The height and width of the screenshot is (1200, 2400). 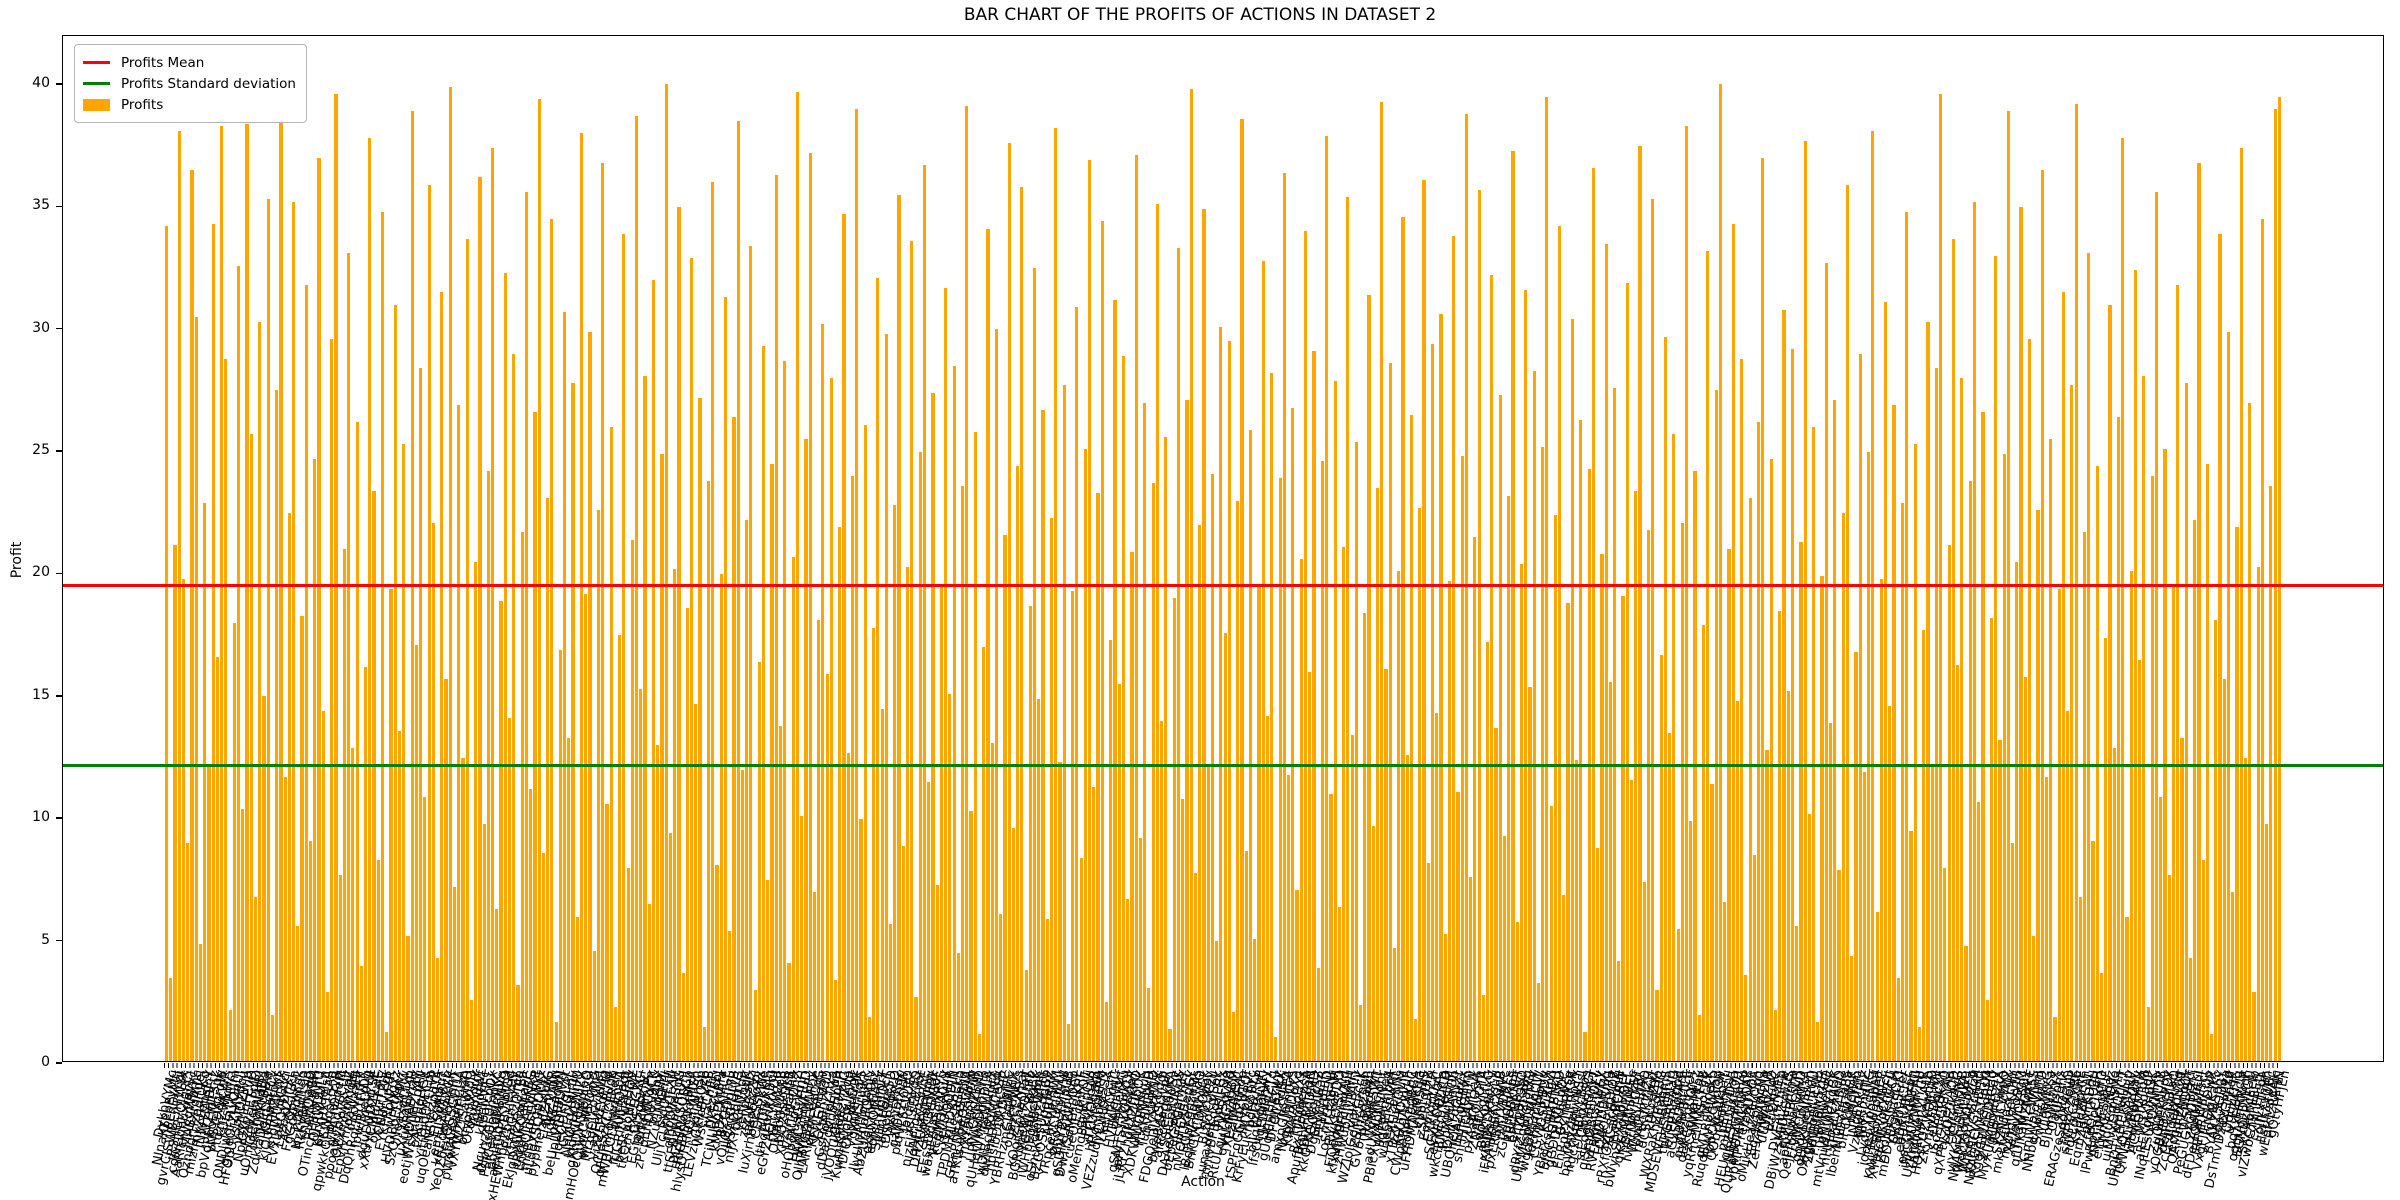 I want to click on x-tick-label: nIsTljEA, so click(x=1285, y=1096).